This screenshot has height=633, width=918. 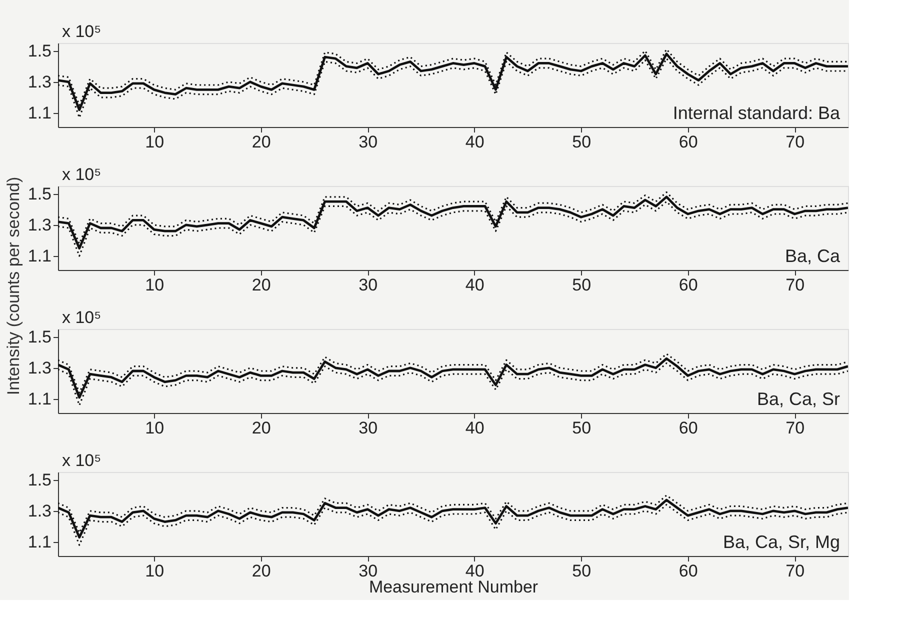 I want to click on annotation: Ba, Ca, so click(x=812, y=256).